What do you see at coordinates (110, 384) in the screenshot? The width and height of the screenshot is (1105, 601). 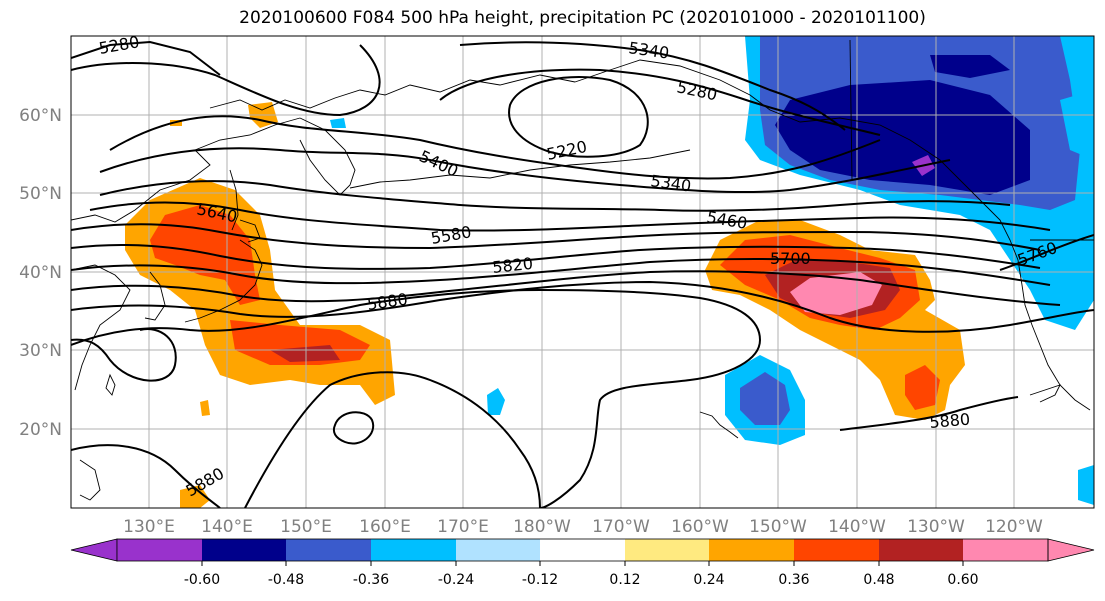 I see `coast-taiwan` at bounding box center [110, 384].